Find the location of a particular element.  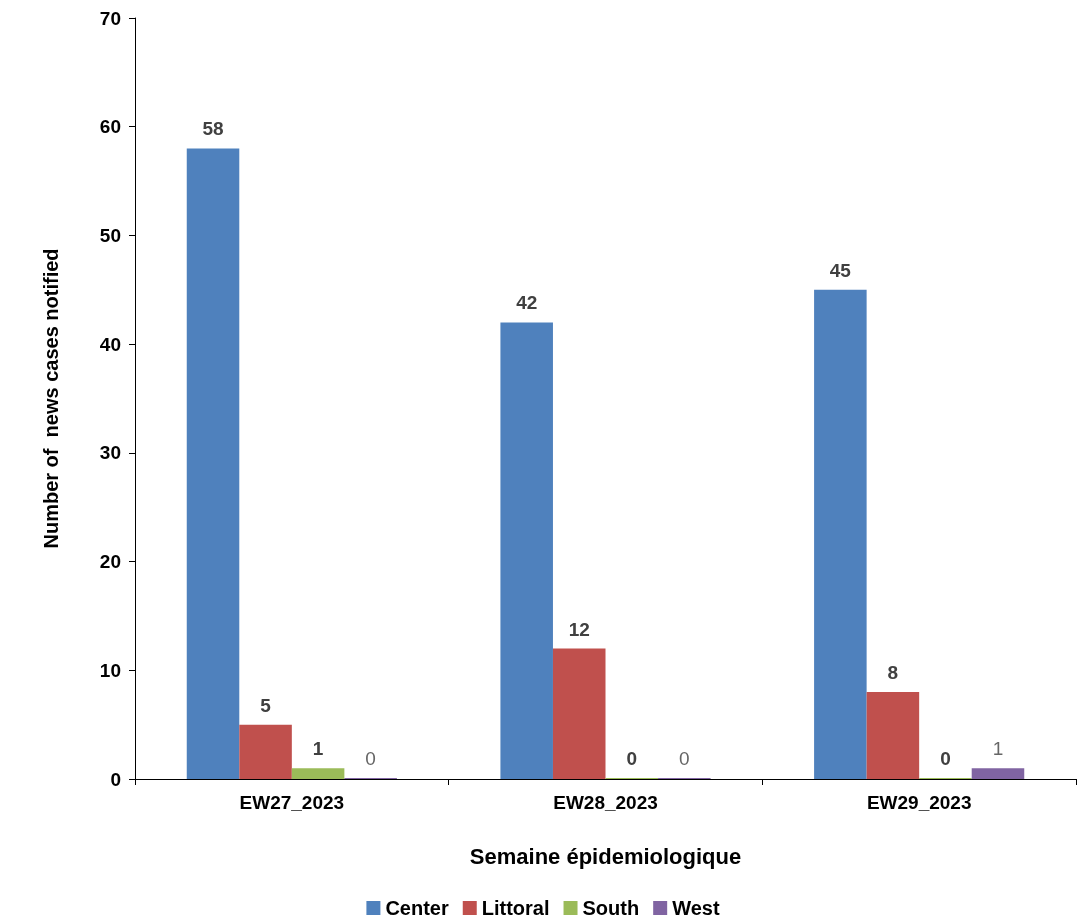

y-tick-label: 0 is located at coordinates (115, 779).